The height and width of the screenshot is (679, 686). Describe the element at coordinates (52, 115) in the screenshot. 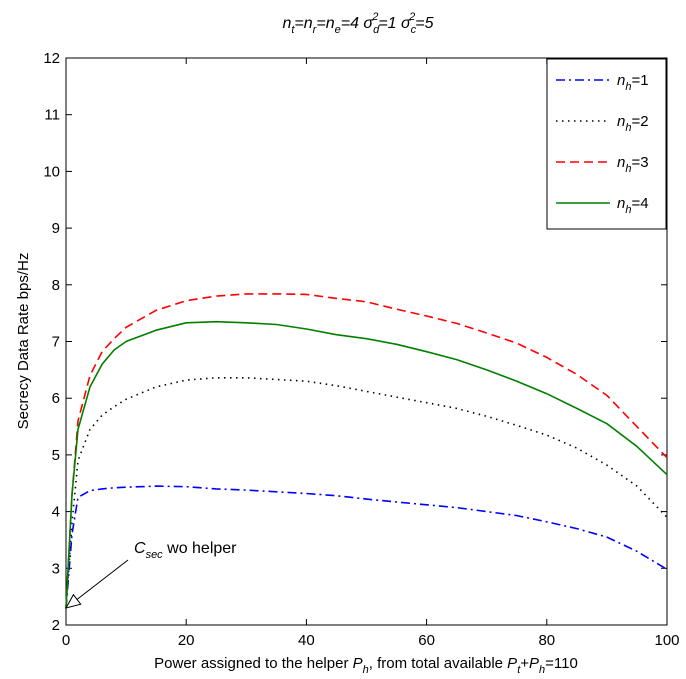

I see `y-tick-label: 11` at that location.